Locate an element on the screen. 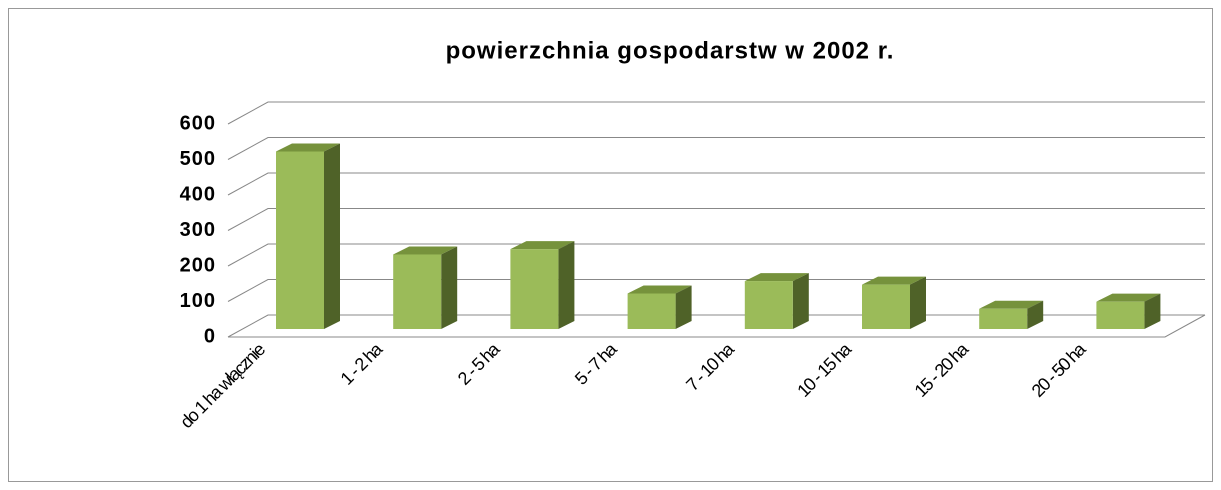 The height and width of the screenshot is (490, 1221). y-tick-label: 100 is located at coordinates (198, 301).